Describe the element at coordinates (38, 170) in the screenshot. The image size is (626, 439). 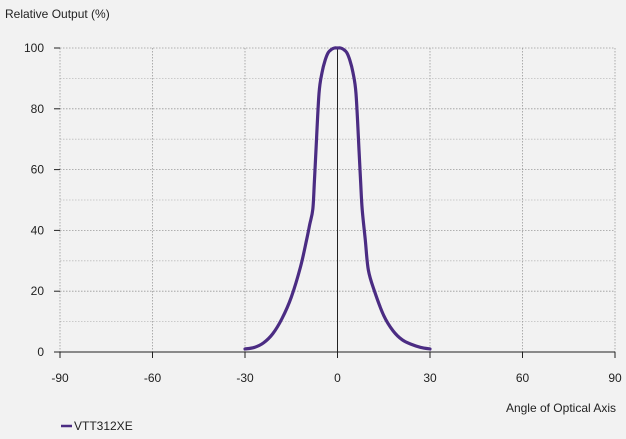
I see `y-tick-label: 60` at that location.